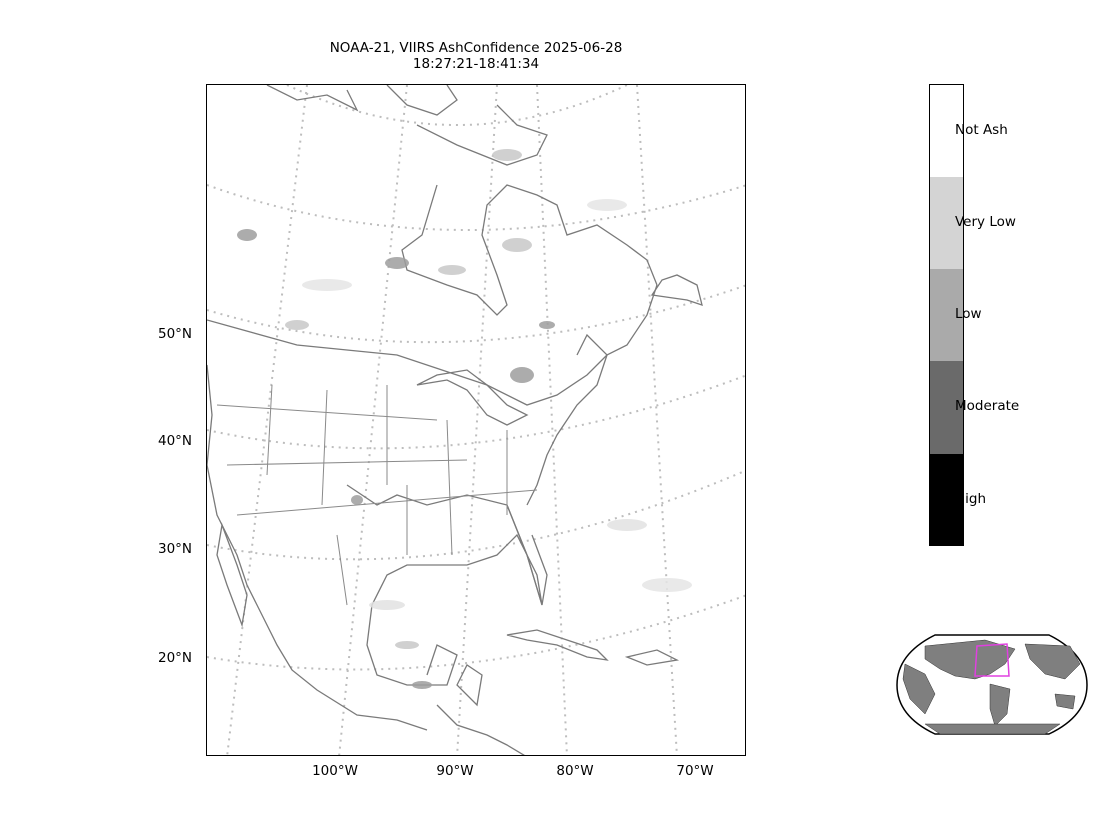 This screenshot has width=1120, height=840. I want to click on globe-highlight-box, so click(992, 660).